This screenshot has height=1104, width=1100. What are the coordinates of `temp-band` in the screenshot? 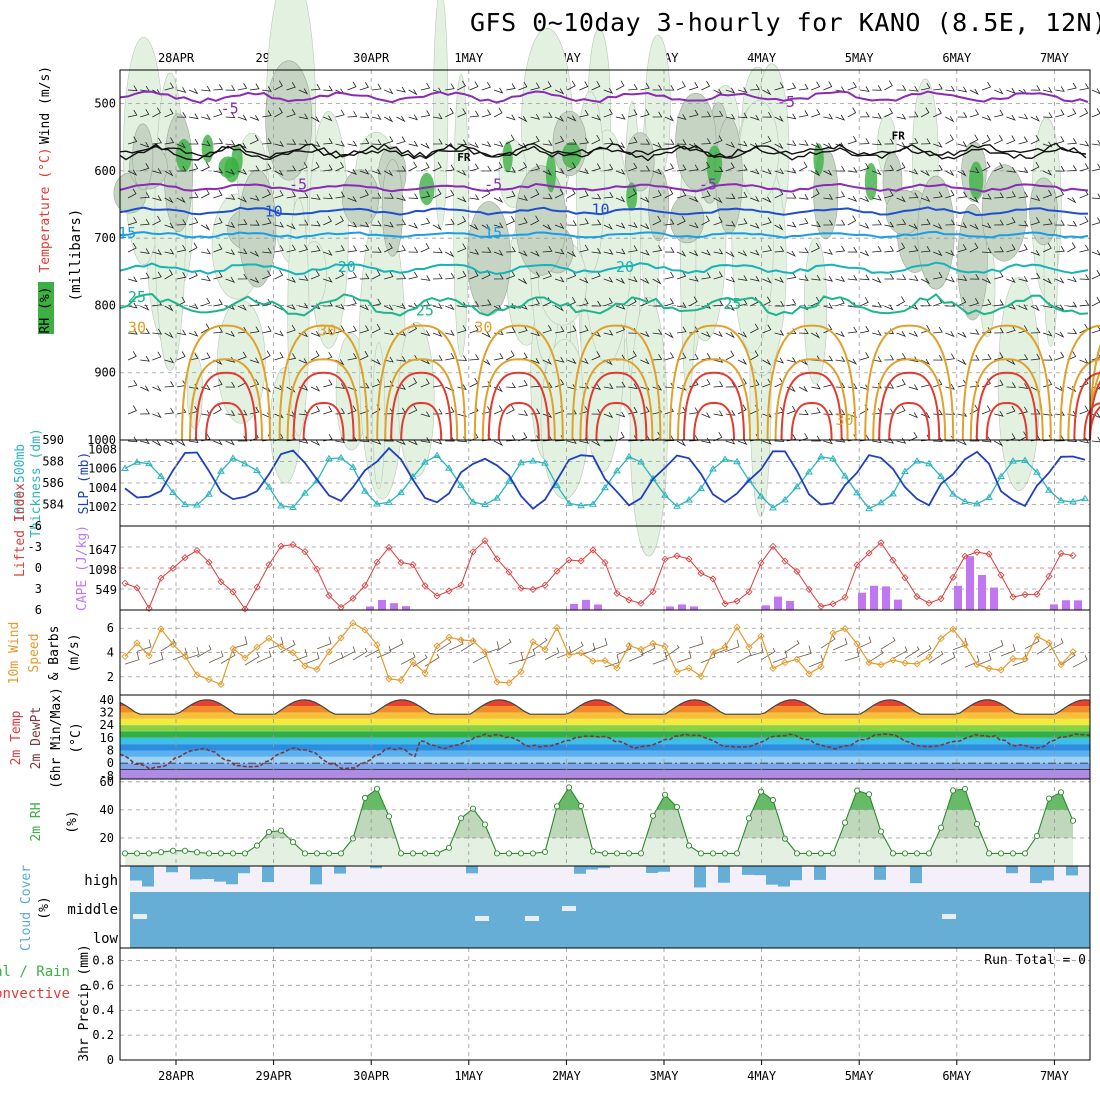 It's located at (605, 734).